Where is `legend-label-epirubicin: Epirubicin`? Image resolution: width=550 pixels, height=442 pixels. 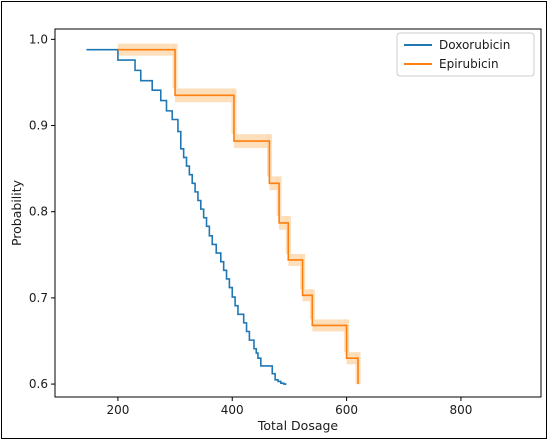
legend-label-epirubicin: Epirubicin is located at coordinates (469, 64).